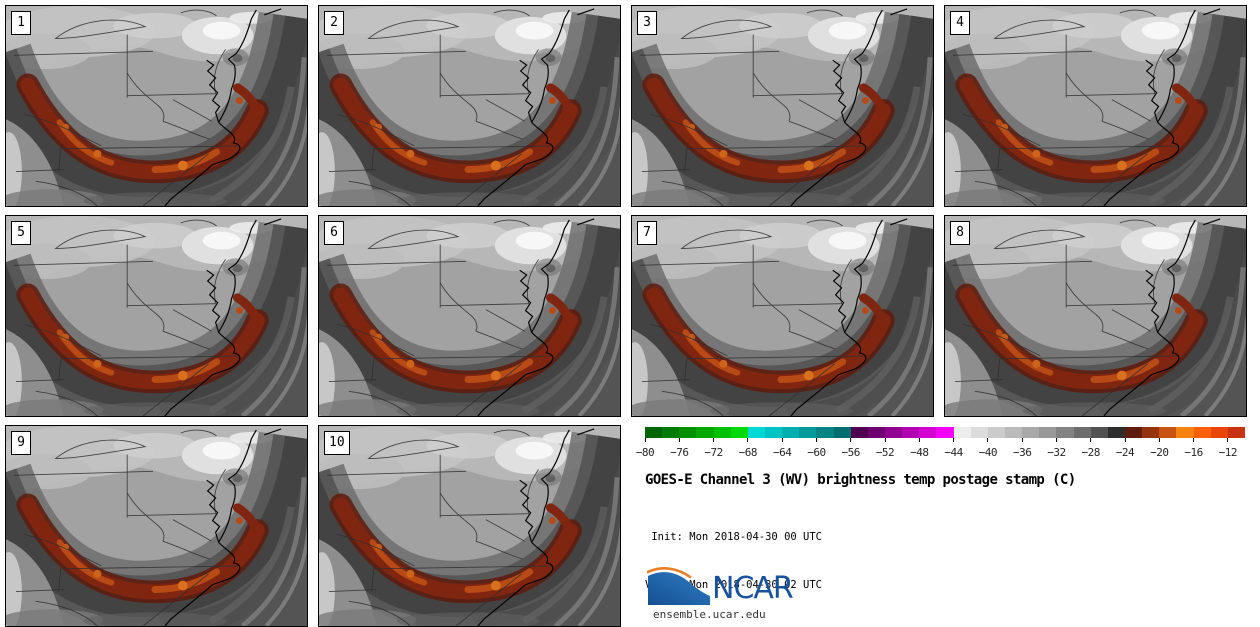 This screenshot has width=1260, height=627. Describe the element at coordinates (1022, 452) in the screenshot. I see `colorbar-tick-label: −36` at that location.